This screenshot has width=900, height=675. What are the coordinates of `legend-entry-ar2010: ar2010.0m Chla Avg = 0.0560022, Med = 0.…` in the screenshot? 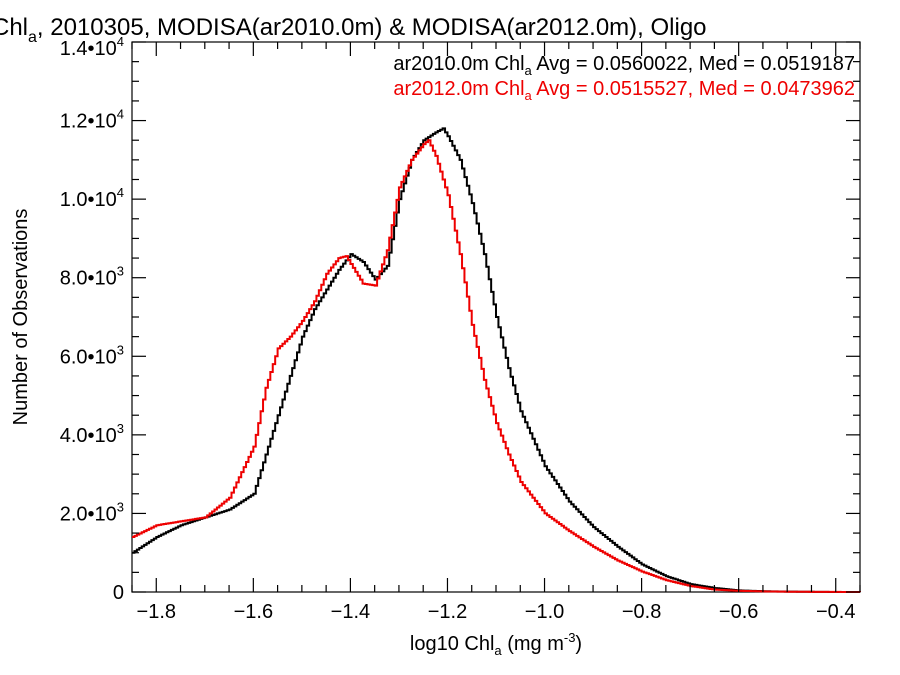 It's located at (624, 65).